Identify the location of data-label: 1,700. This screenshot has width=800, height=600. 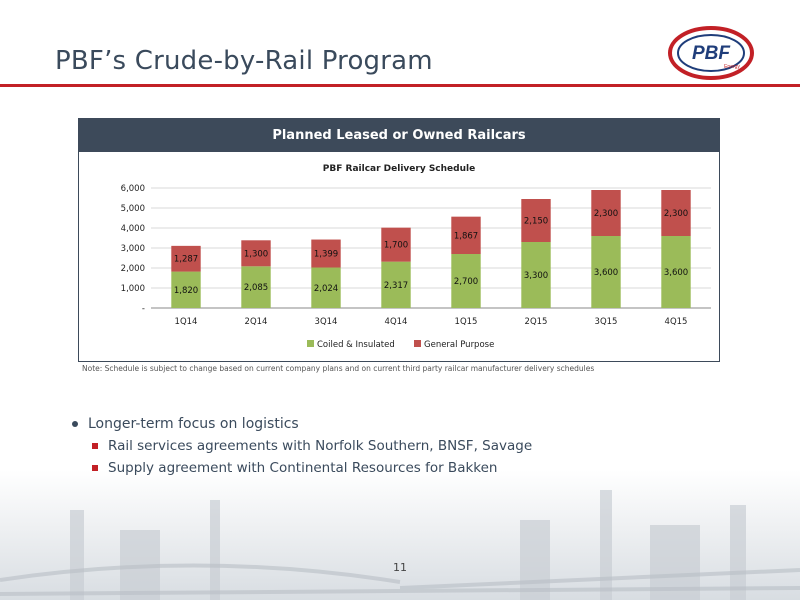
(396, 246).